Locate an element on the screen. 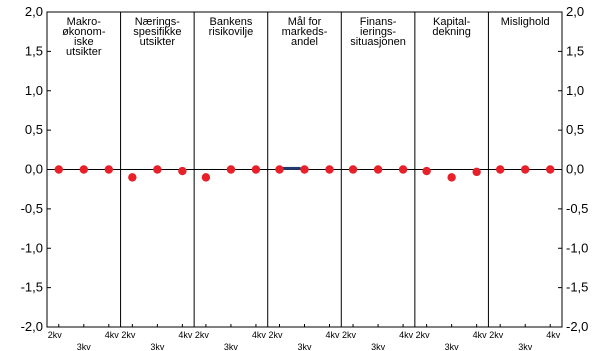  y-tick-label-right: 0,0 is located at coordinates (575, 169).